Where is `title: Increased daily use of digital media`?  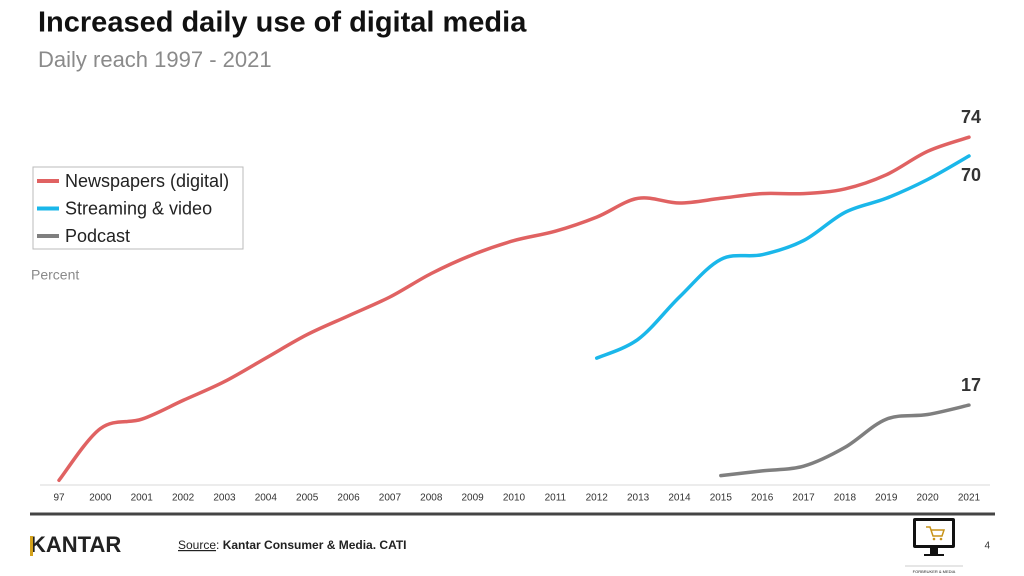
title: Increased daily use of digital media is located at coordinates (282, 23).